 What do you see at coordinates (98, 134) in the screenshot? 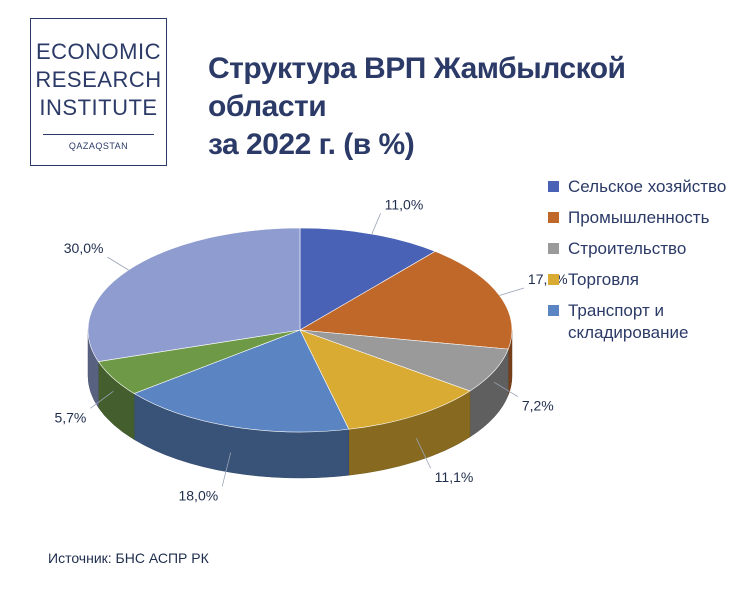
I see `logo-divider` at bounding box center [98, 134].